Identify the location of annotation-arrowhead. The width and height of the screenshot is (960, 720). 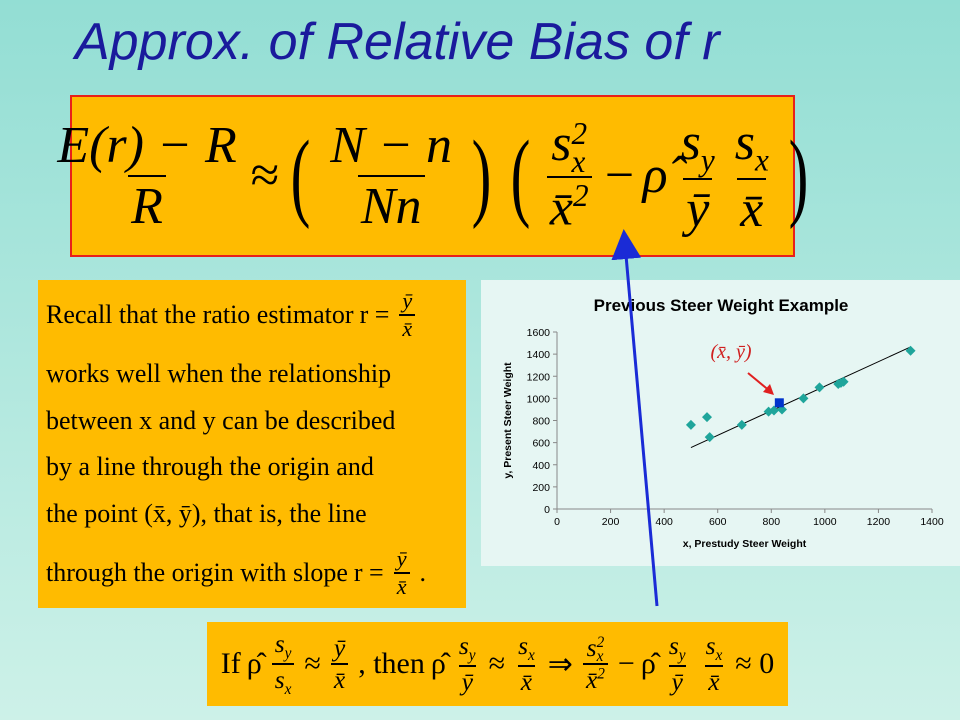
(768, 389).